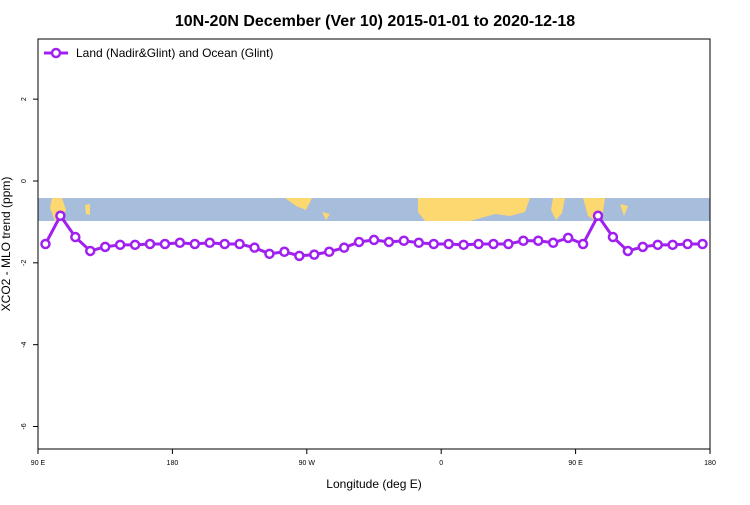 The image size is (750, 505). I want to click on y-tick-label: 2, so click(24, 99).